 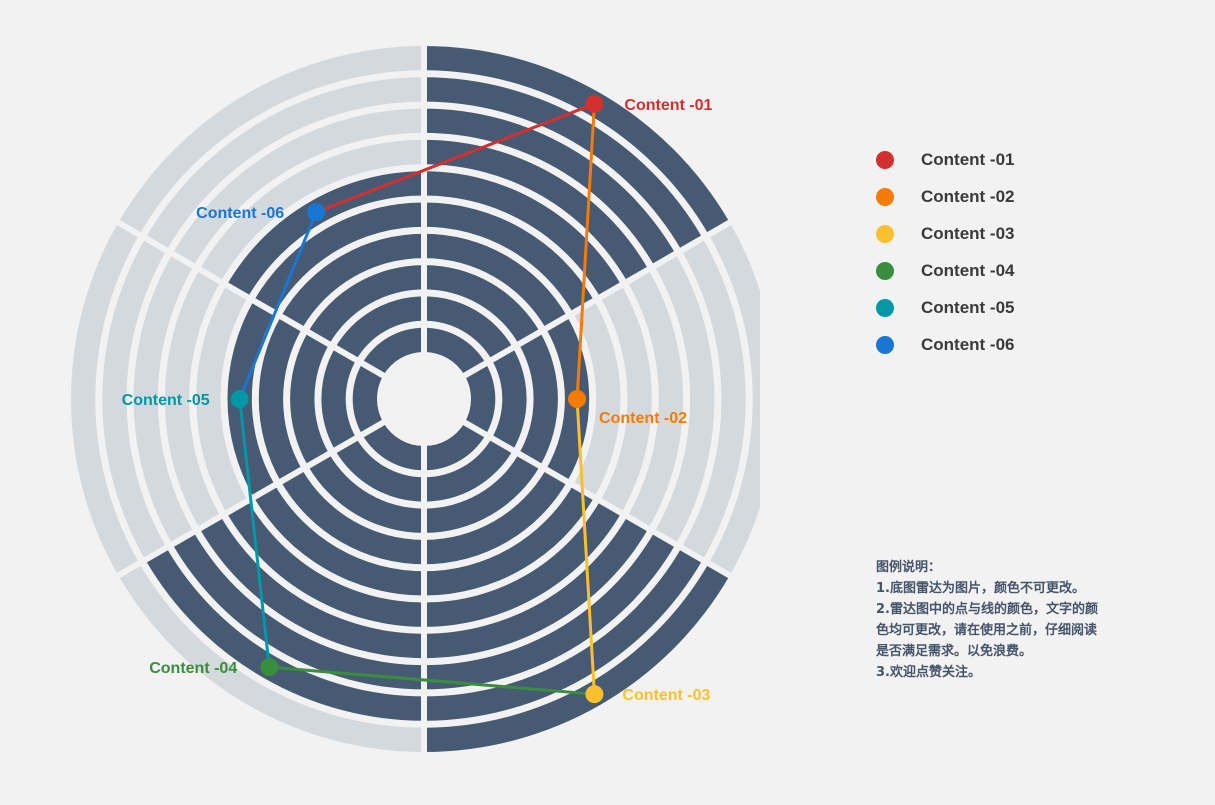 I want to click on radar-point-label: Content -01, so click(x=668, y=105).